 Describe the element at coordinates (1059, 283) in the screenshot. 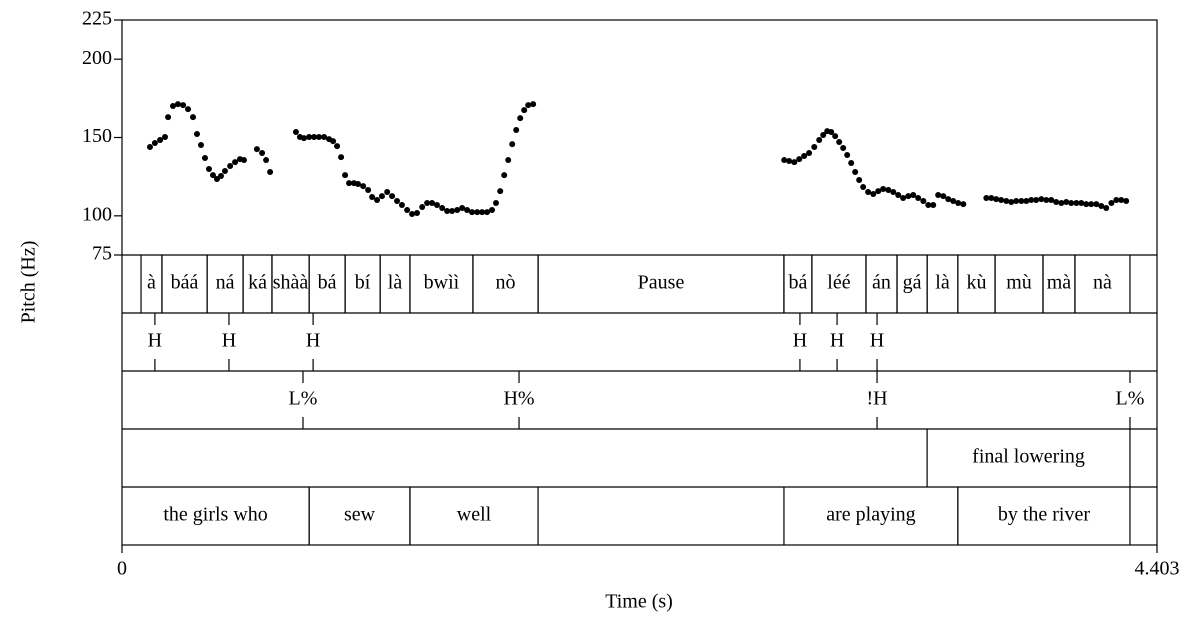

I see `interval-label: mà` at that location.